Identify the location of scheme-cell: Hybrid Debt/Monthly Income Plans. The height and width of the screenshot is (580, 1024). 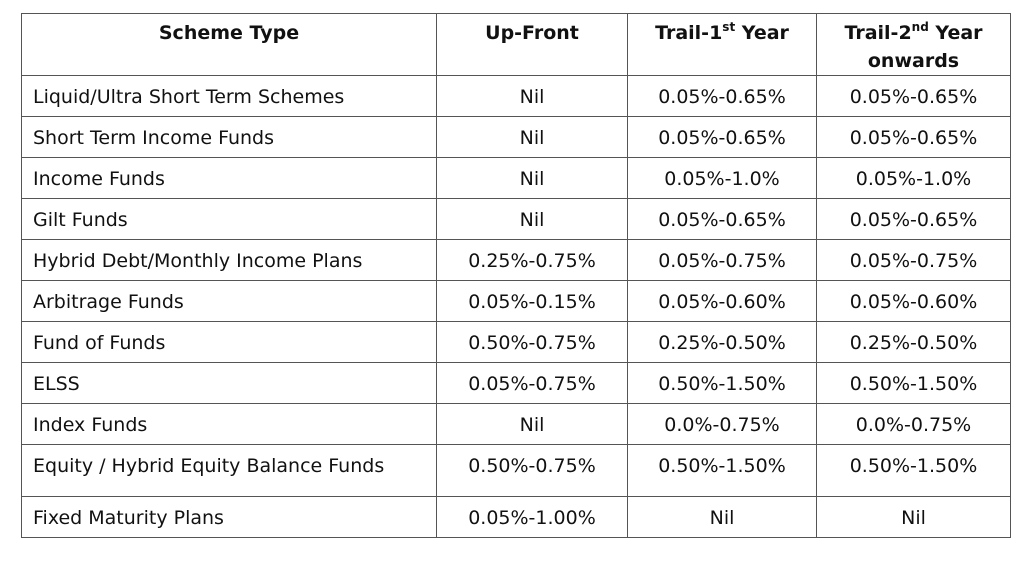
(229, 260).